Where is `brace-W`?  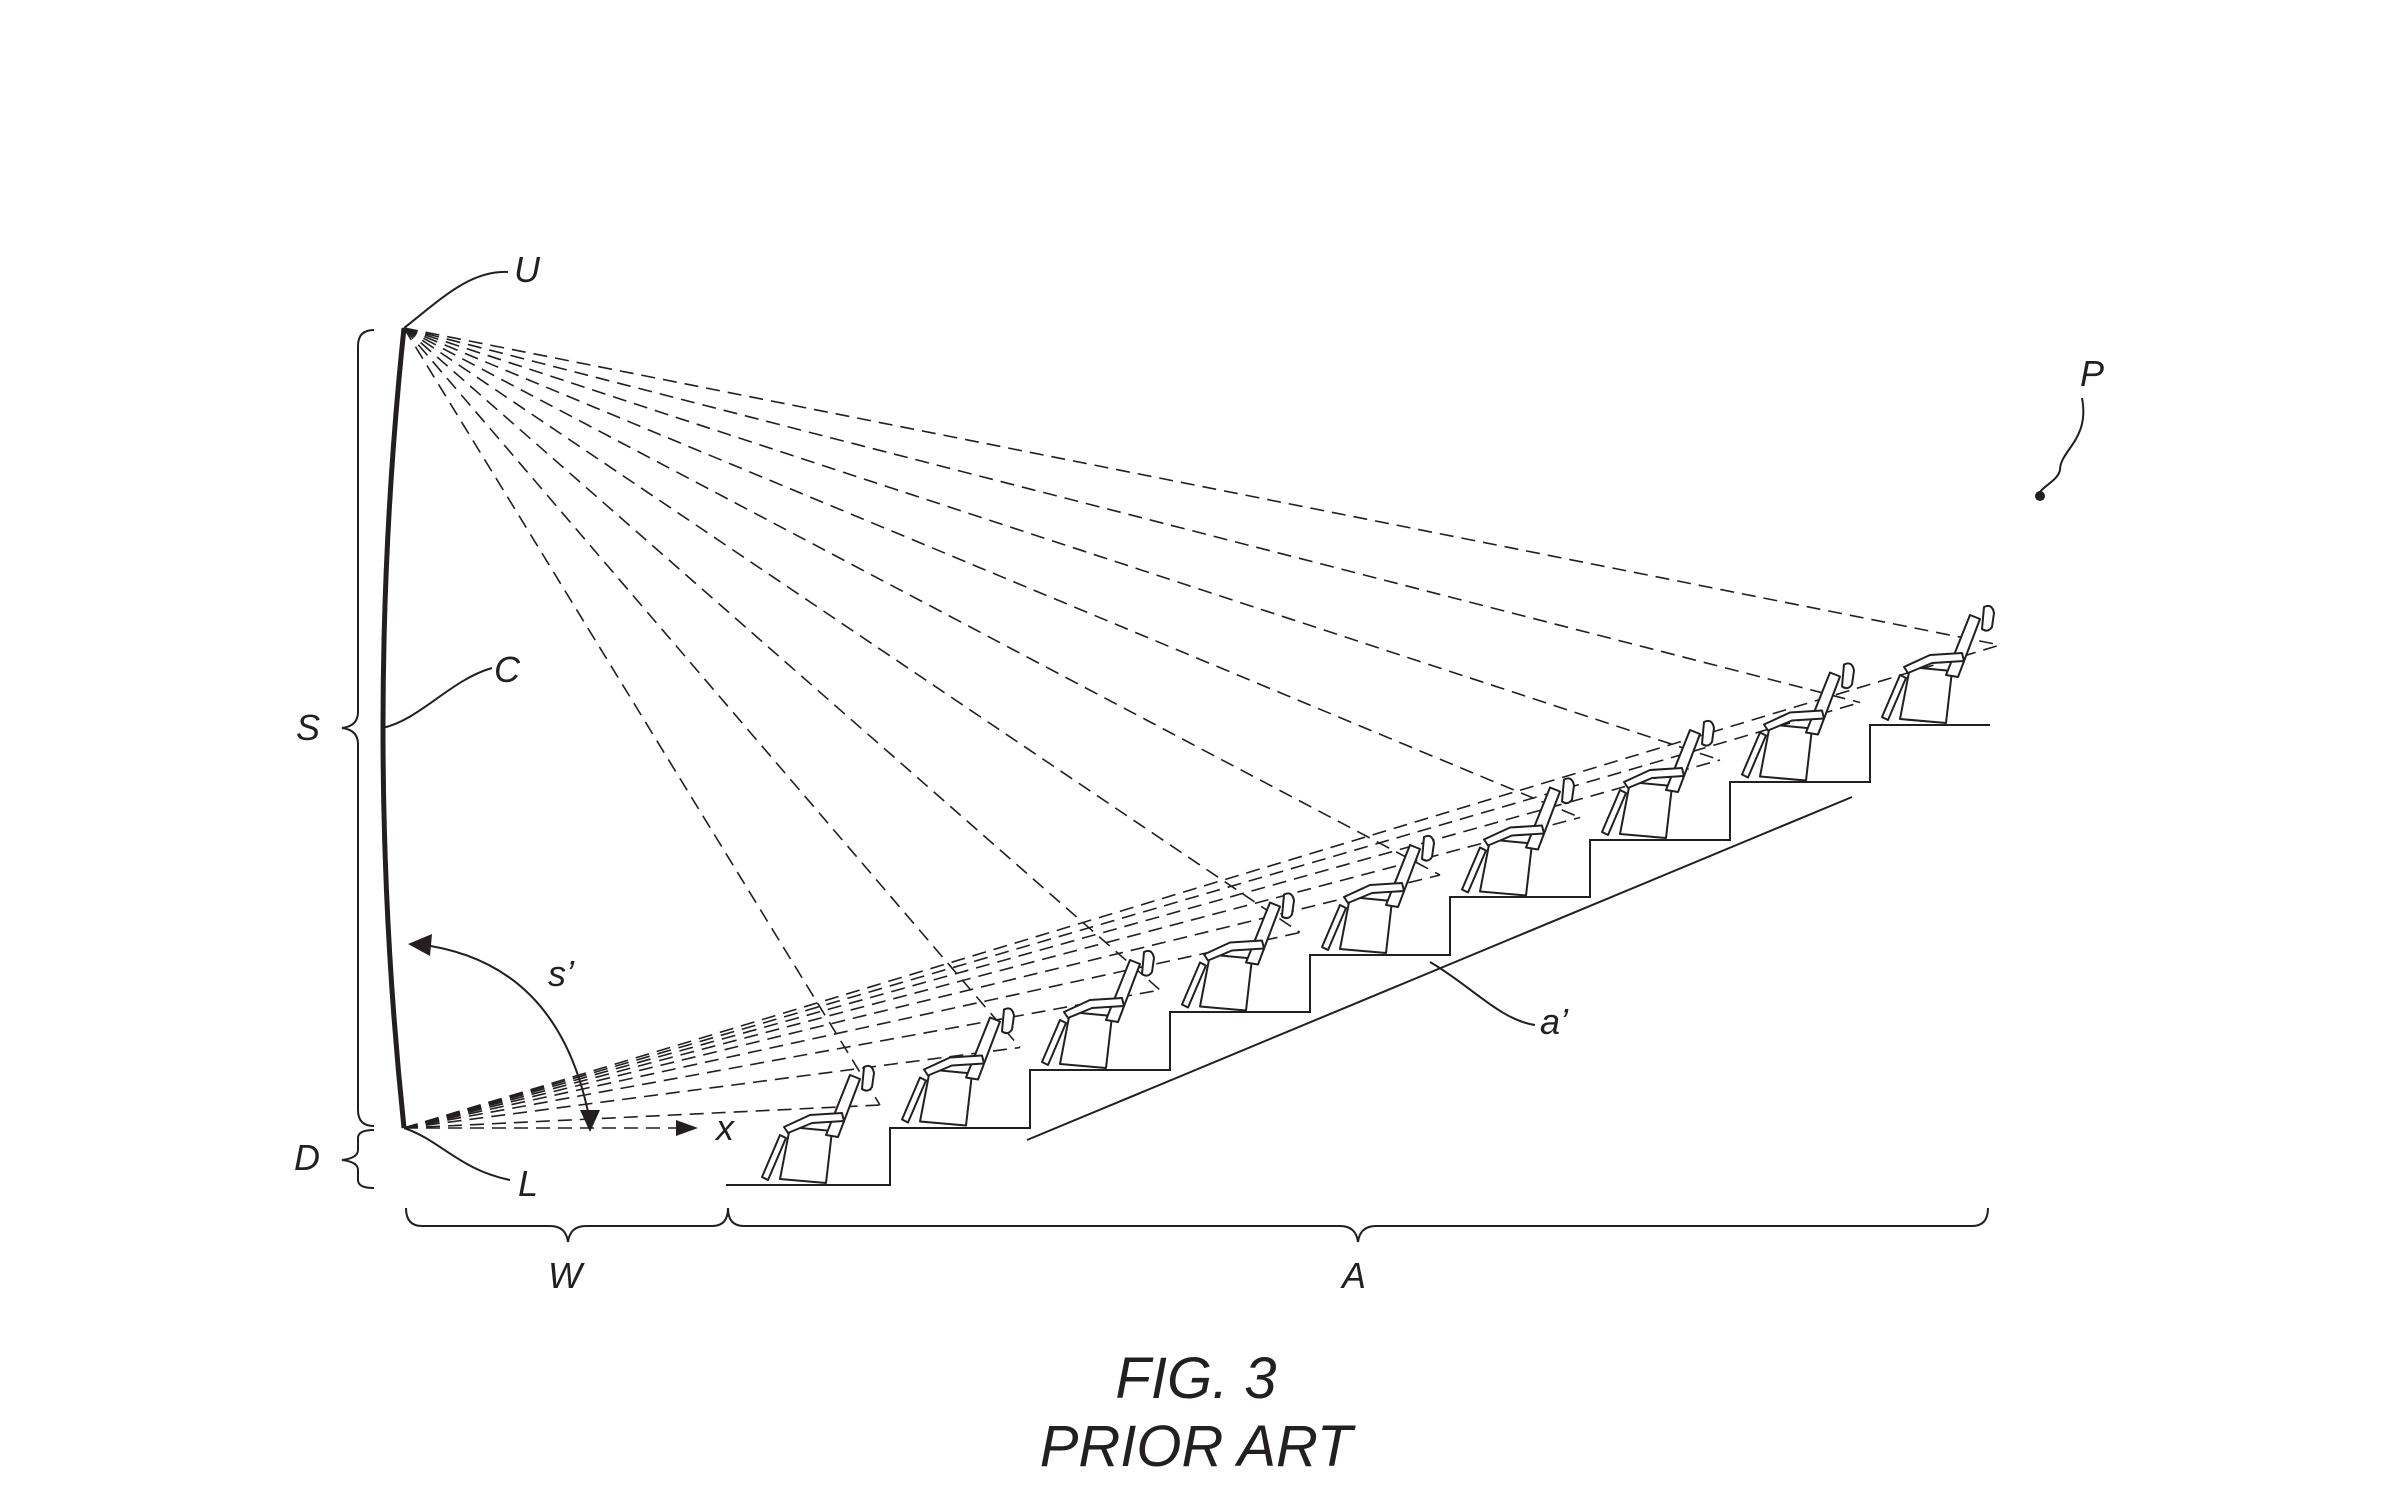
brace-W is located at coordinates (567, 1225).